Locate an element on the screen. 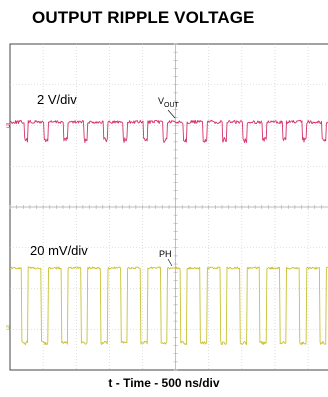 This screenshot has height=397, width=328. vout-trace-label: VOUT is located at coordinates (169, 102).